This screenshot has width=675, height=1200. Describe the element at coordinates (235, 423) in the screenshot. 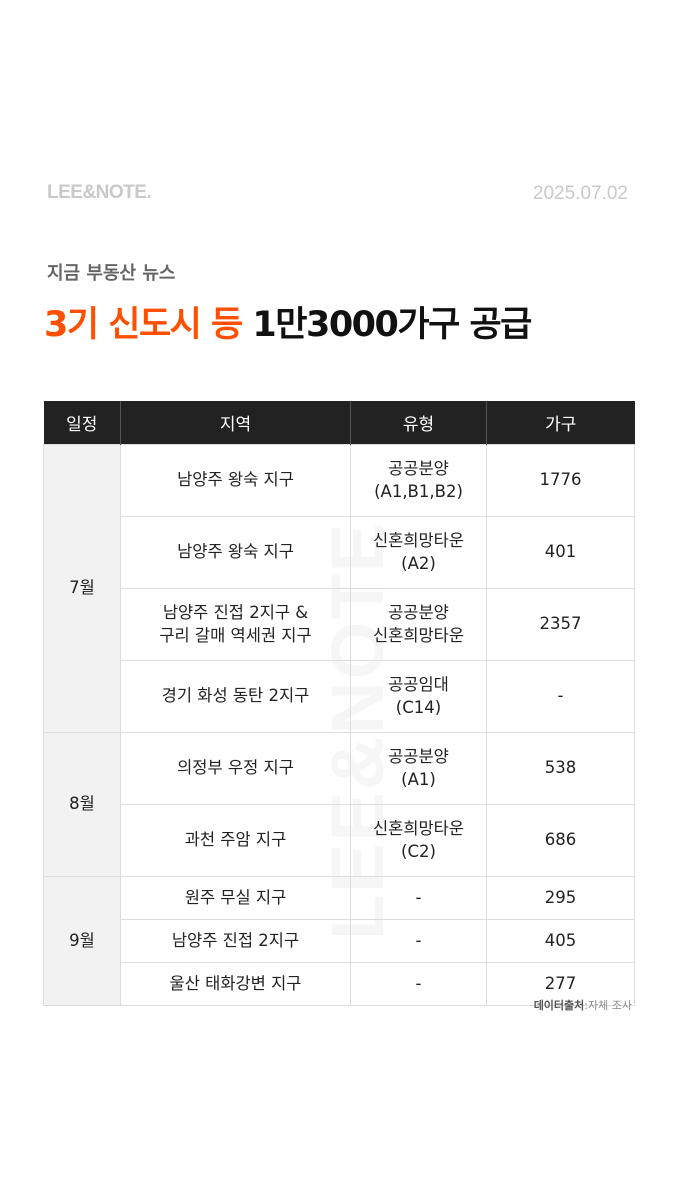

I see `header-region: 지역` at that location.